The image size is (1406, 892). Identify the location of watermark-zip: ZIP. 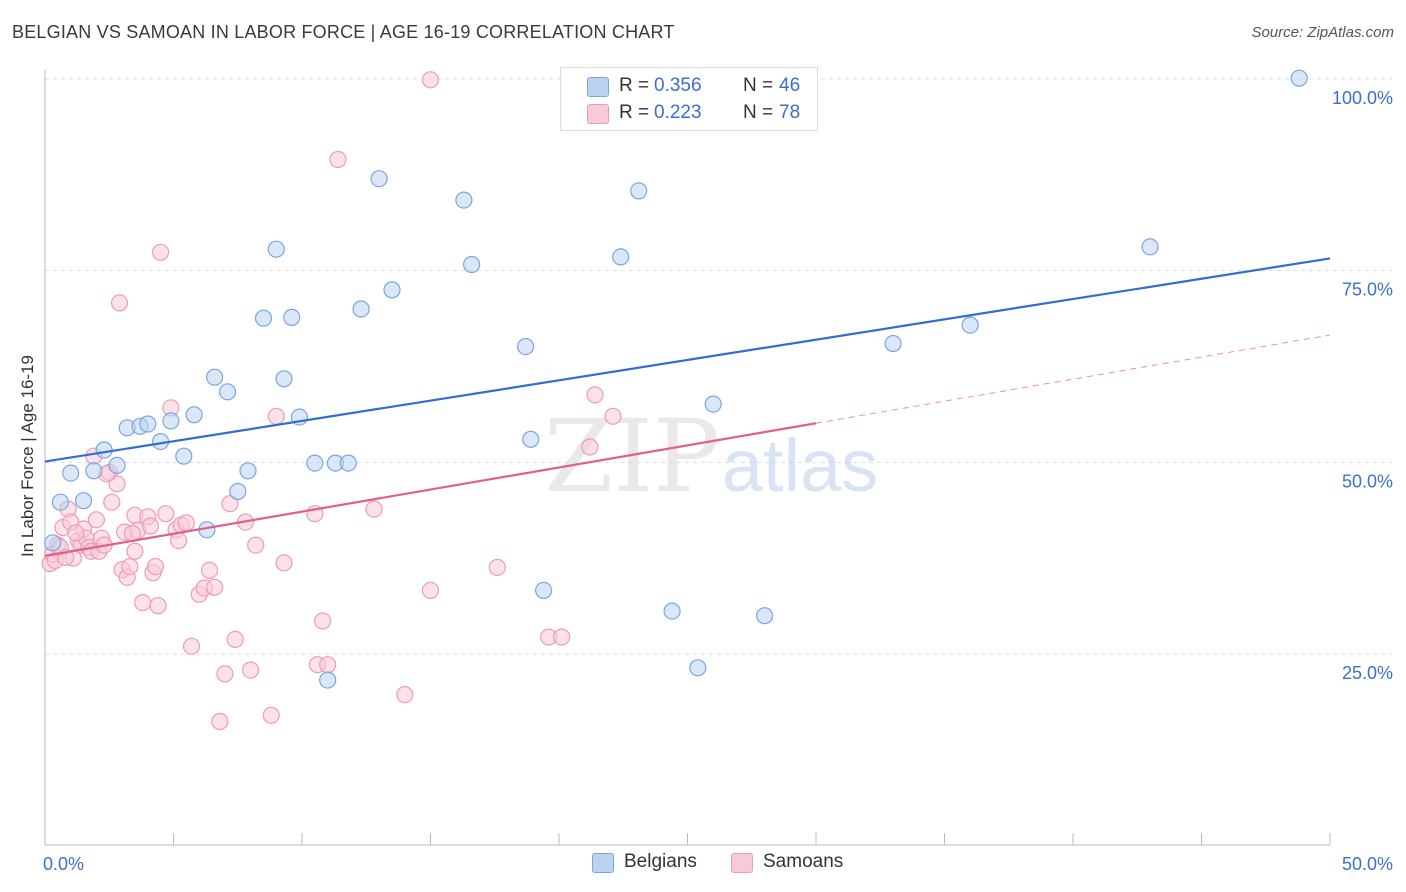
(632, 456).